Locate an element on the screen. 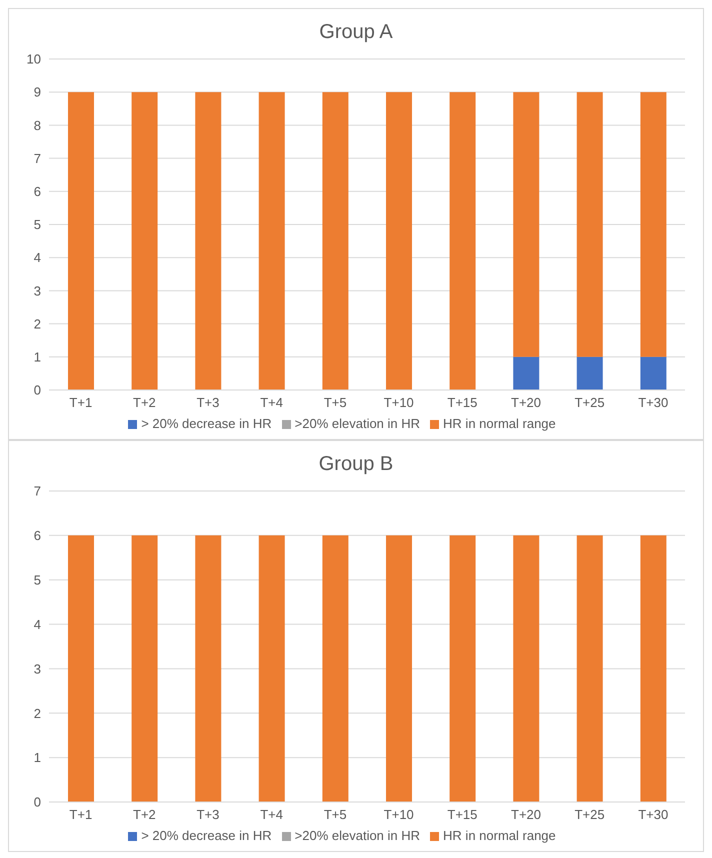 Image resolution: width=712 pixels, height=858 pixels. y-tick-label: 8 is located at coordinates (37, 125).